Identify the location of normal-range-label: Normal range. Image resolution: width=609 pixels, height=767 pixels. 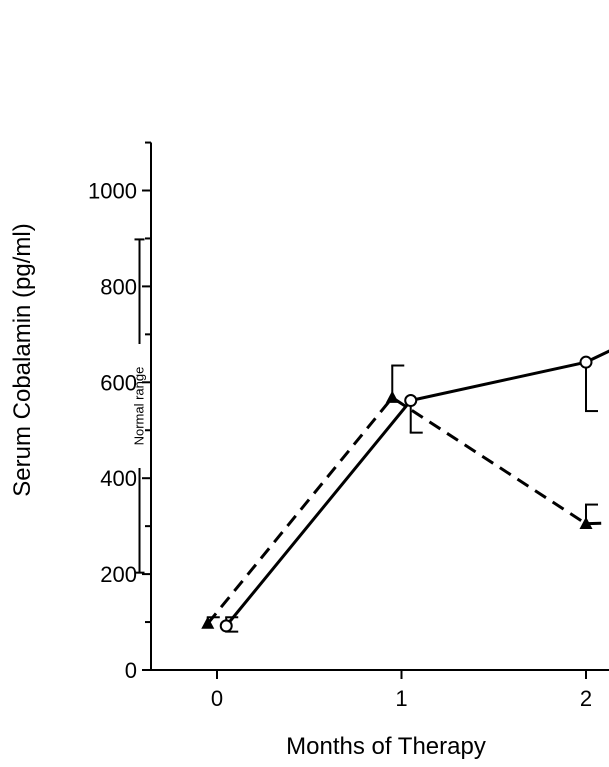
(139, 406).